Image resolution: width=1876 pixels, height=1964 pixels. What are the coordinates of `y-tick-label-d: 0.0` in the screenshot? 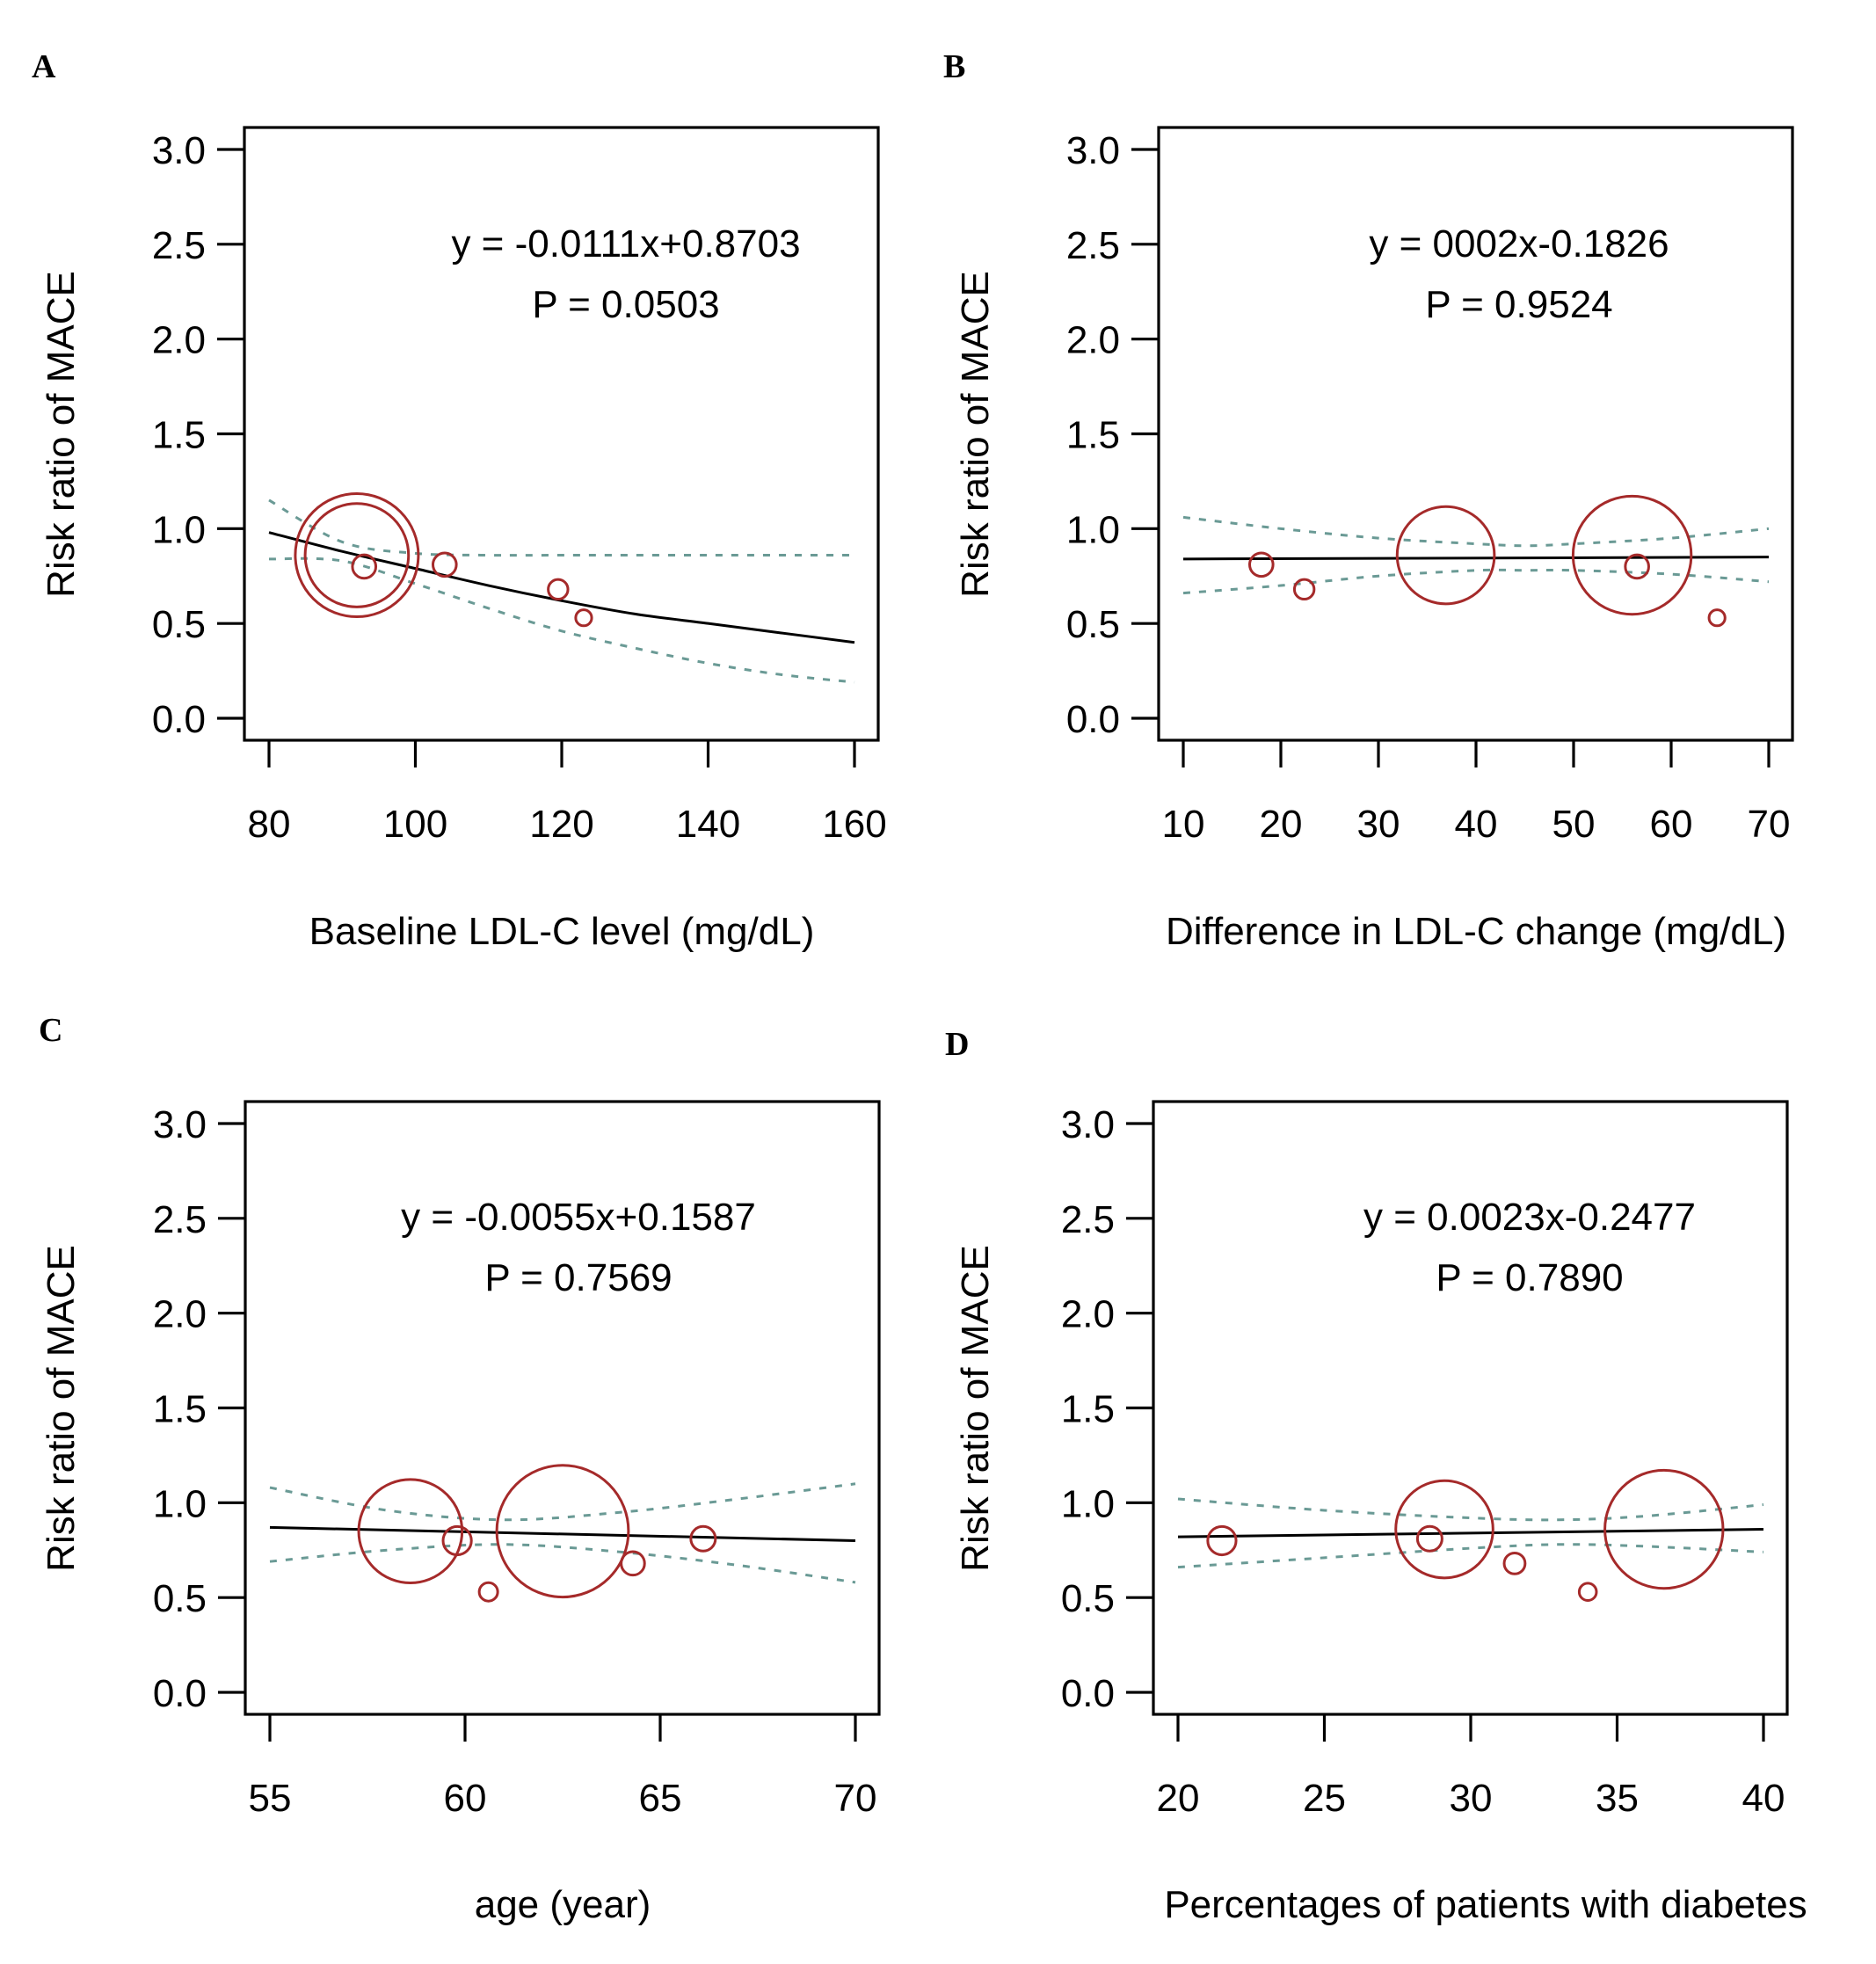 It's located at (1088, 1693).